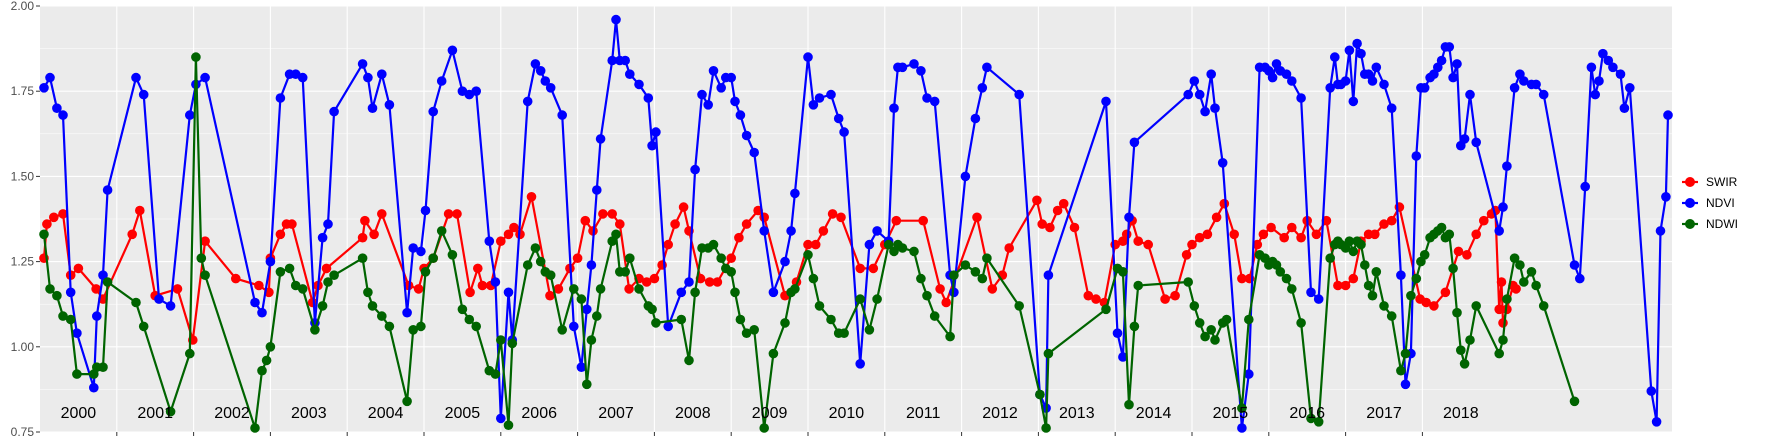  What do you see at coordinates (23, 91) in the screenshot?
I see `y-tick-label: 1.75` at bounding box center [23, 91].